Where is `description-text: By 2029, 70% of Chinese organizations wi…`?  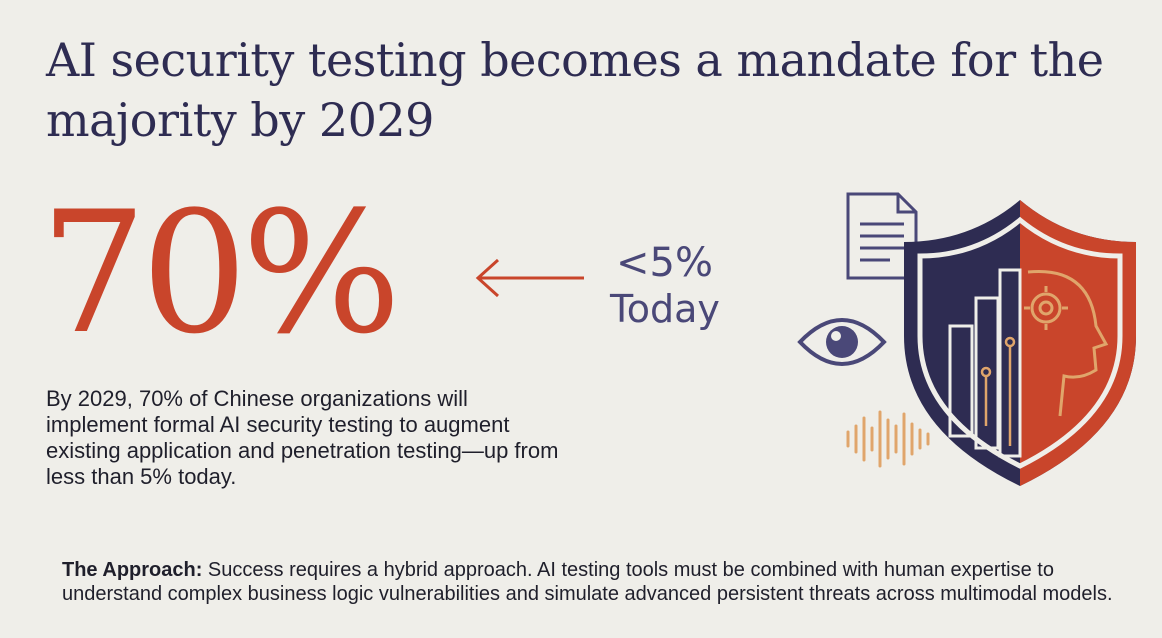
description-text: By 2029, 70% of Chinese organizations wi… is located at coordinates (302, 437).